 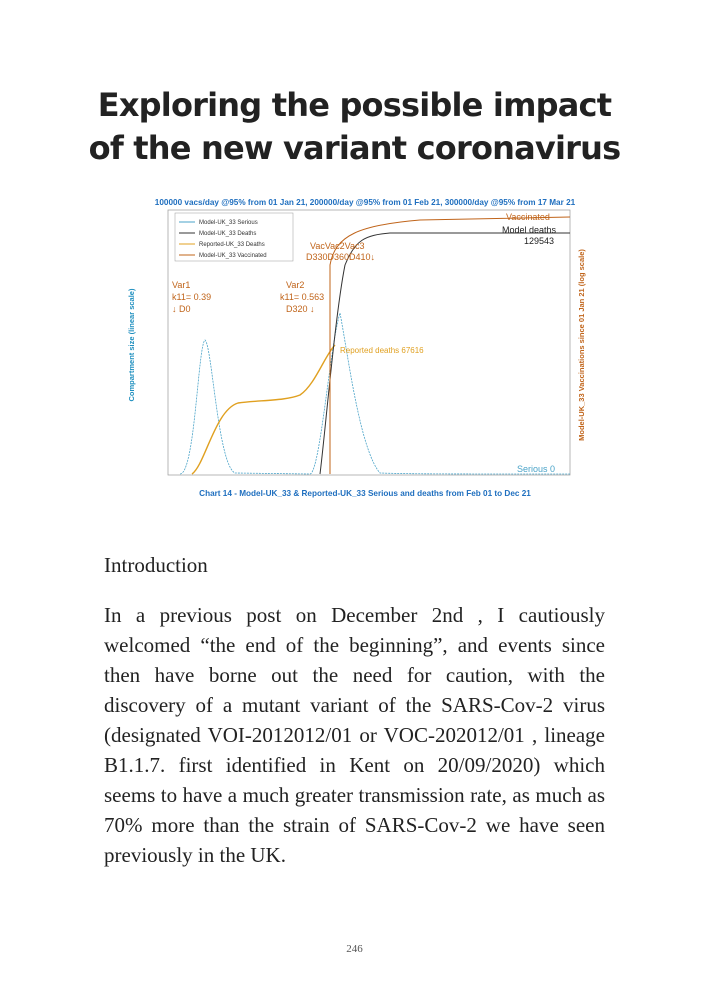 I want to click on vaccinated-curve, so click(x=450, y=345).